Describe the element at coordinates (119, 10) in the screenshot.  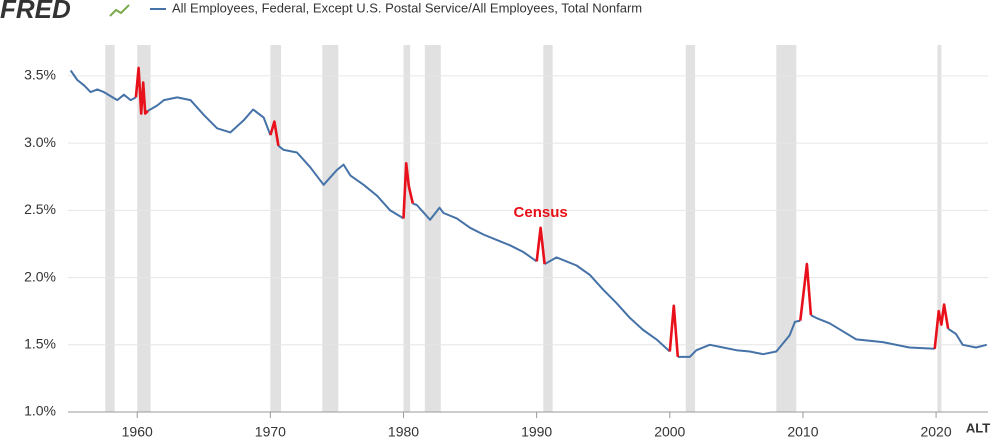
I see `logo-icon` at that location.